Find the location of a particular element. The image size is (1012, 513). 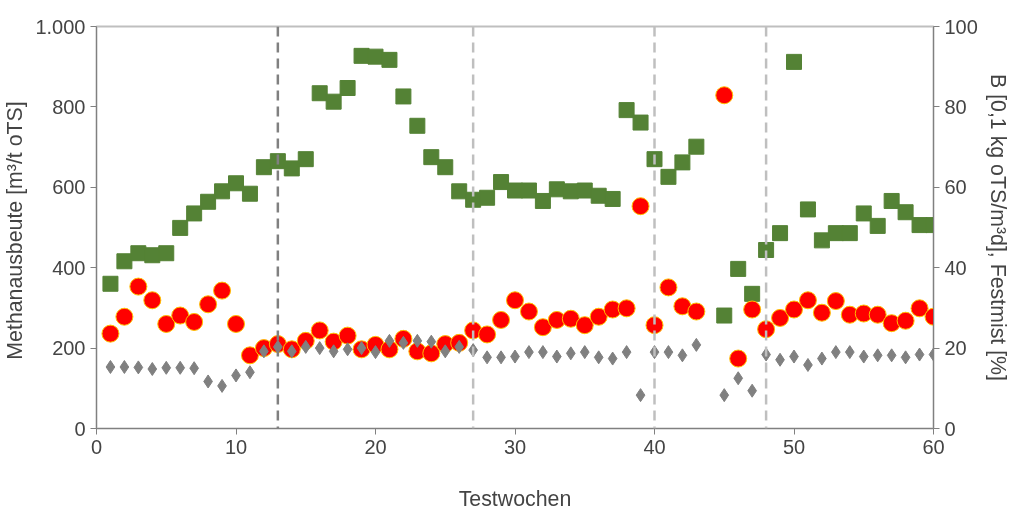

y-tick-label: 1.000 is located at coordinates (60, 26).